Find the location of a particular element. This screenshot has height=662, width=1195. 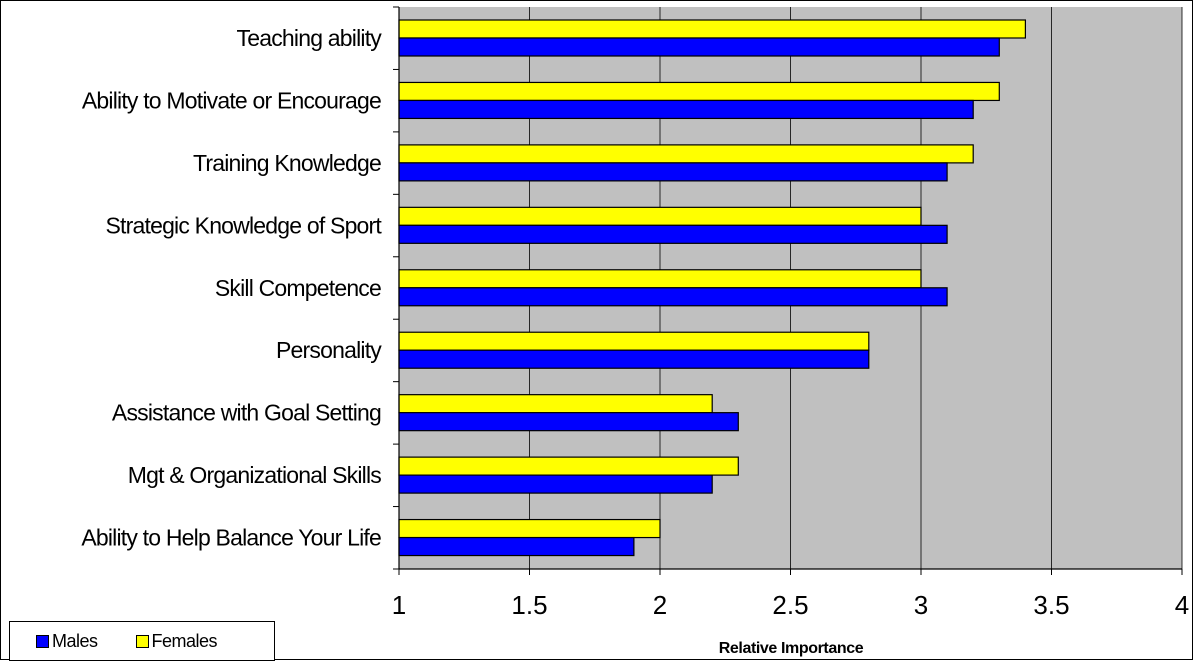

legend-swatch-females is located at coordinates (142, 641).